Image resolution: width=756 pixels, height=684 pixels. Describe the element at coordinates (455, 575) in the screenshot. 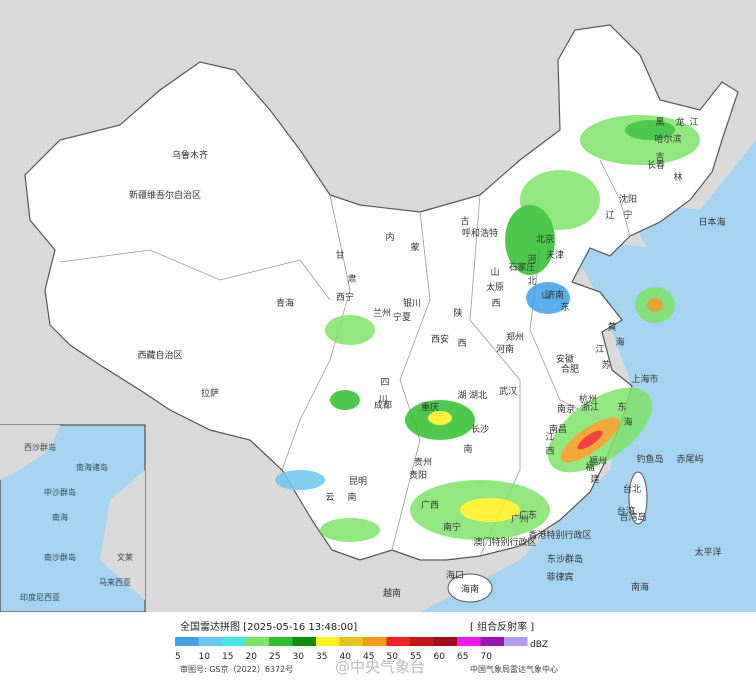

I see `place-label: 海口` at that location.